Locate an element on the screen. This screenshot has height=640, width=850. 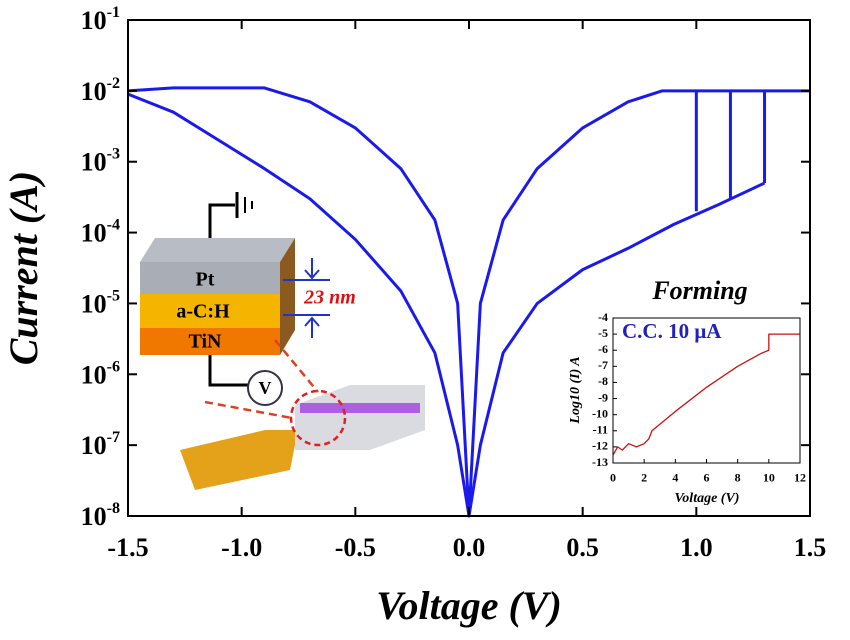
ac-layer is located at coordinates (210, 311).